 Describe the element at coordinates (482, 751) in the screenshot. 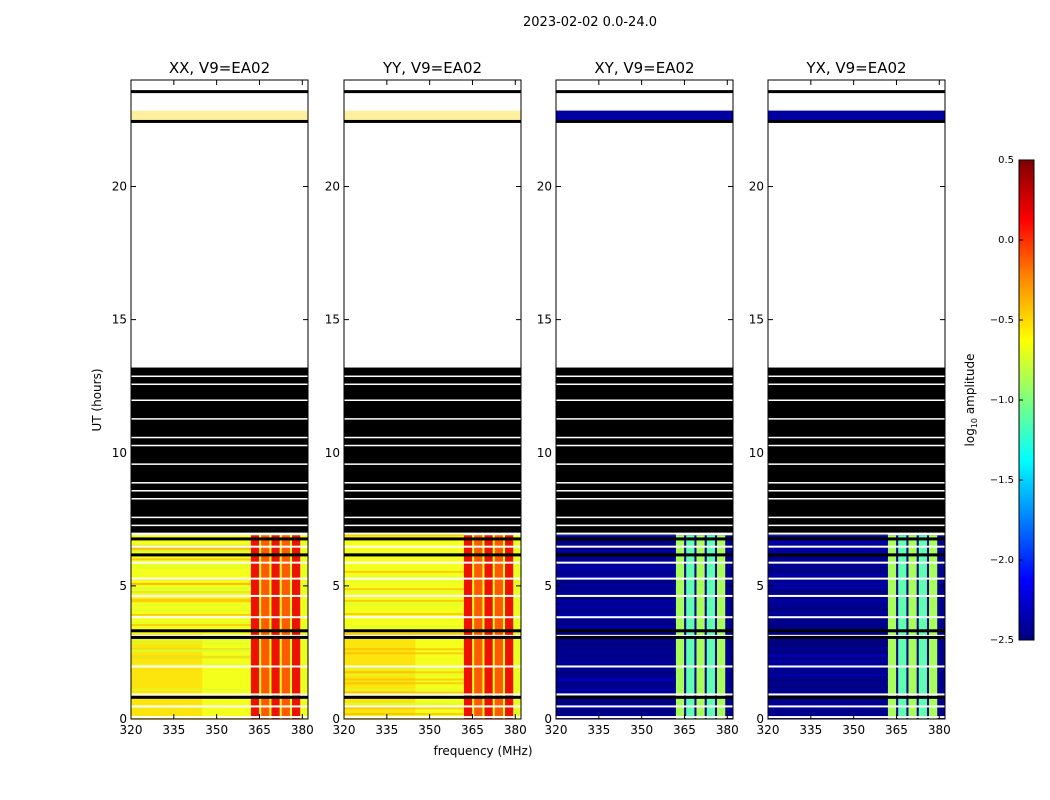

I see `x-axis-label: frequency (MHz)` at that location.